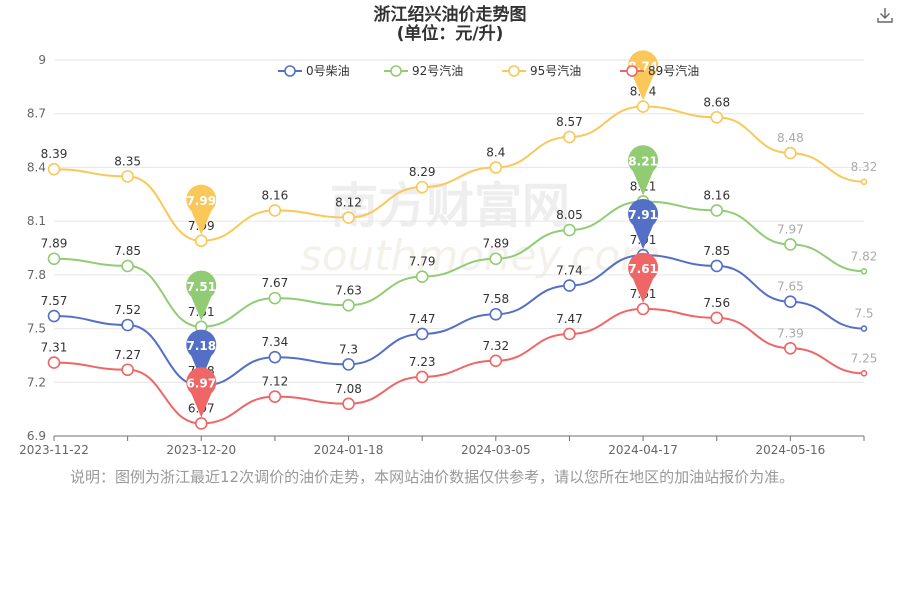 The height and width of the screenshot is (600, 900). Describe the element at coordinates (201, 287) in the screenshot. I see `pin-label: 7.51` at that location.